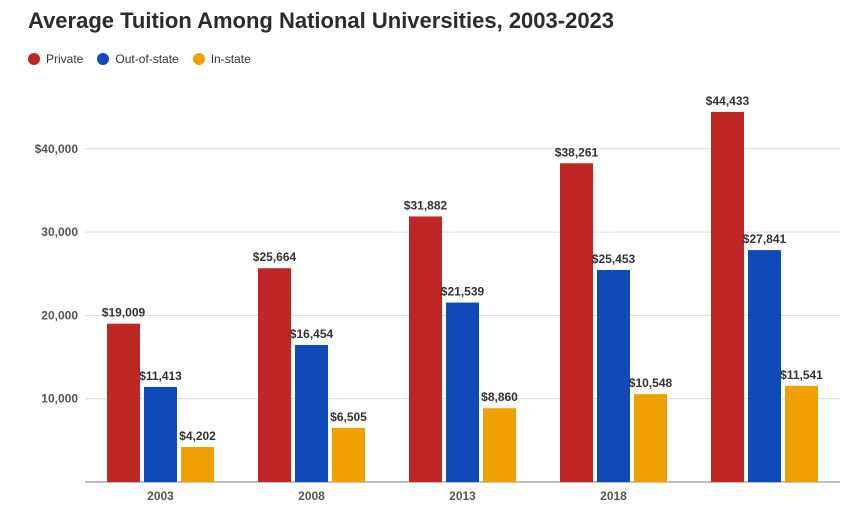 This screenshot has width=865, height=515. I want to click on legend-item-in-state: In-state, so click(221, 59).